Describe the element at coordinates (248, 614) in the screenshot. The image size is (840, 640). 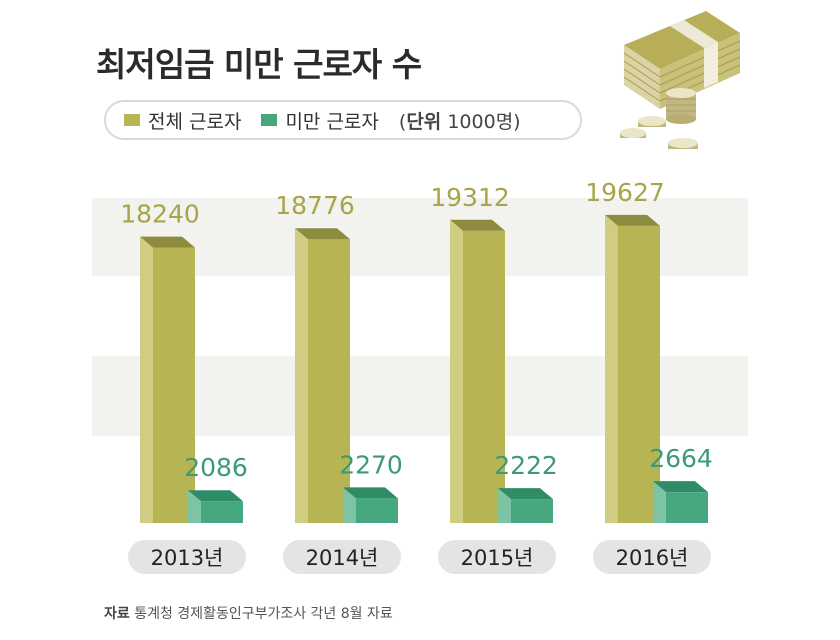
I see `source-note: 자료 통계청 경제활동인구부가조사 각년 8월 자료` at that location.